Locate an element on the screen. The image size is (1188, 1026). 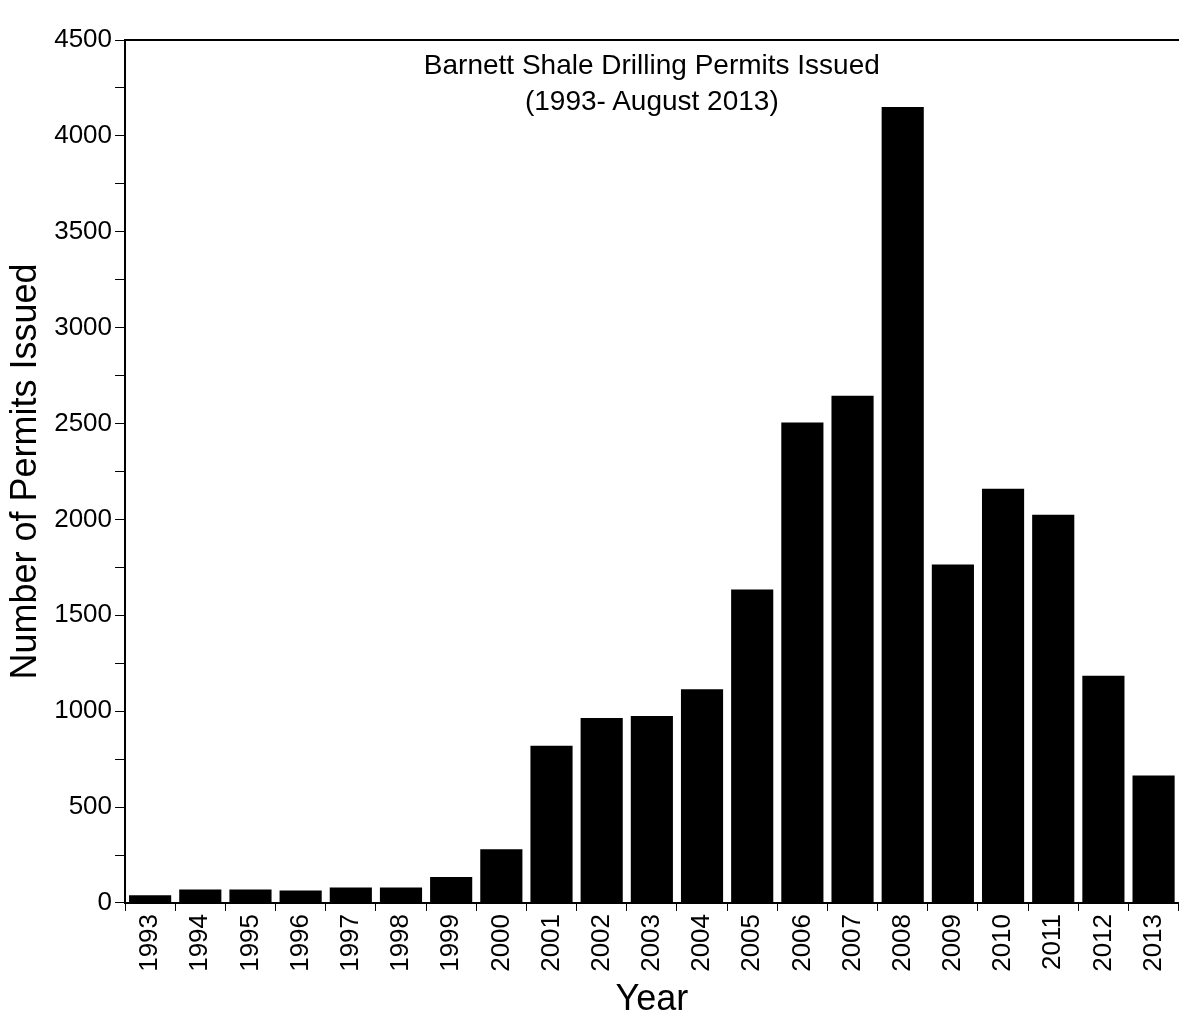
y-axis-title: Number of Permits Issued is located at coordinates (23, 471).